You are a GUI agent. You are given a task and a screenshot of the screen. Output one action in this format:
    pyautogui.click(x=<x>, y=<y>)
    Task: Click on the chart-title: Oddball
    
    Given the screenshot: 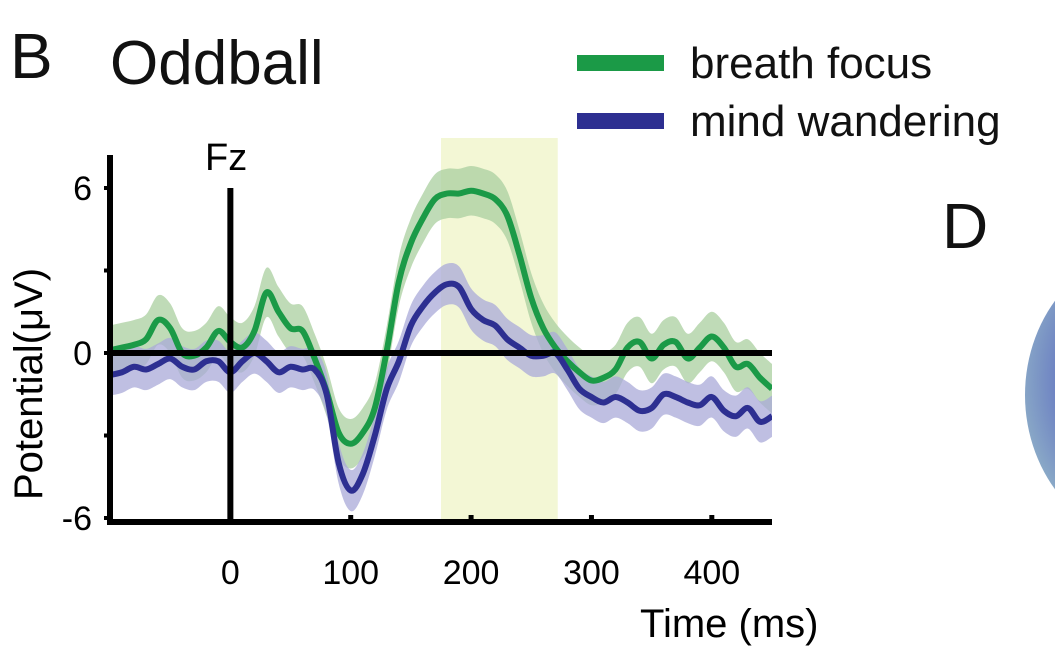 What is the action you would take?
    pyautogui.click(x=217, y=63)
    